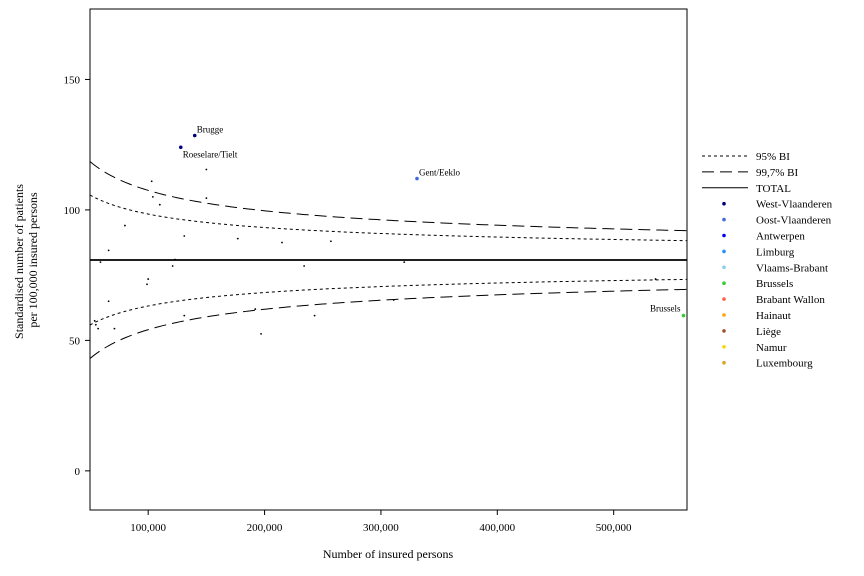  I want to click on legend-label: 99,7% BI, so click(777, 173).